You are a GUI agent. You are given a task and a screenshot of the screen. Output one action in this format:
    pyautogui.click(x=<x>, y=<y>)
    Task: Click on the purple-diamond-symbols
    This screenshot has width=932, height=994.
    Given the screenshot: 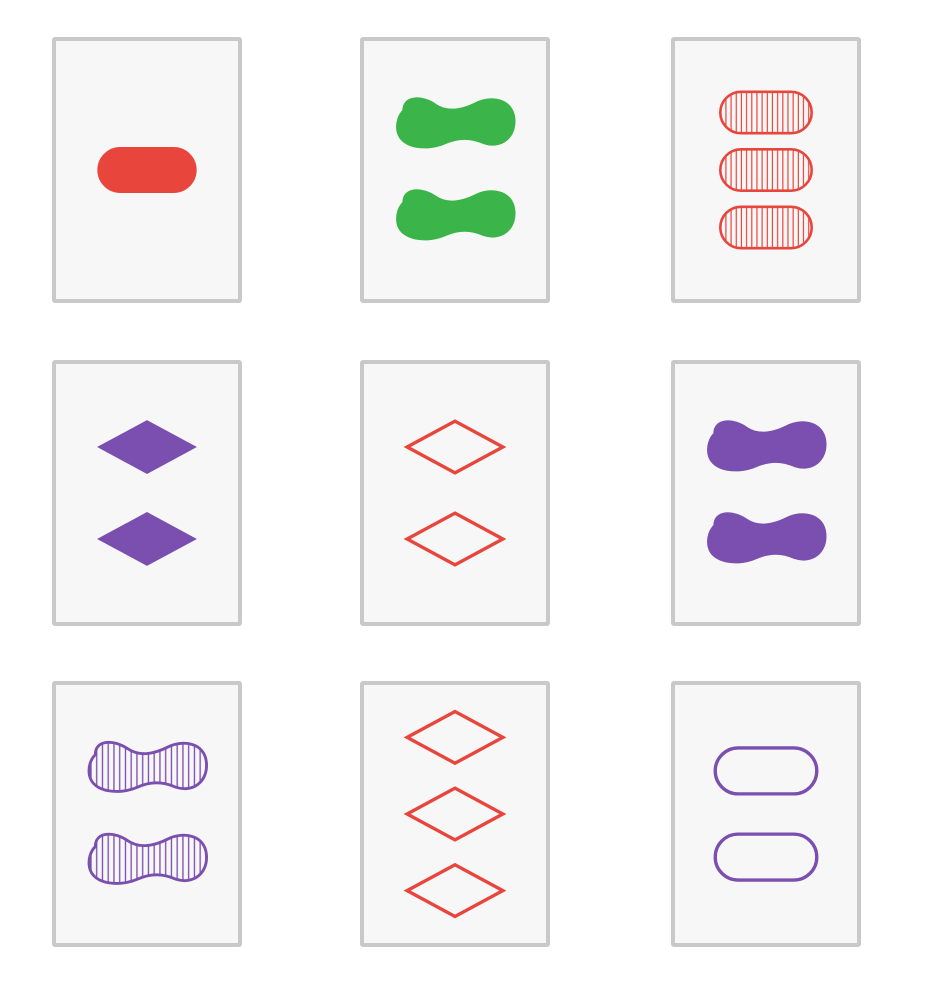 What is the action you would take?
    pyautogui.click(x=147, y=493)
    